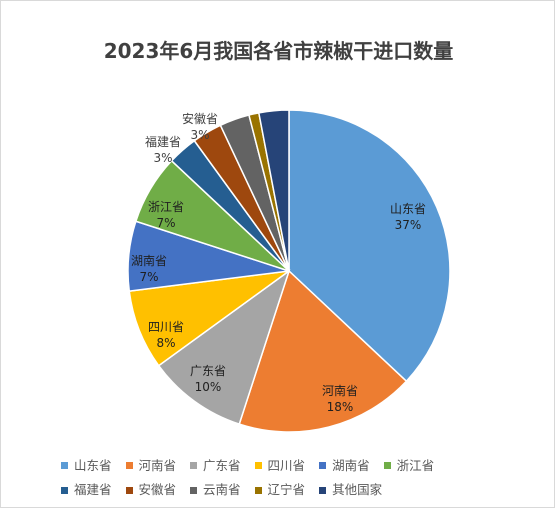 The width and height of the screenshot is (555, 508). I want to click on legend-label: 浙江省, so click(415, 465).